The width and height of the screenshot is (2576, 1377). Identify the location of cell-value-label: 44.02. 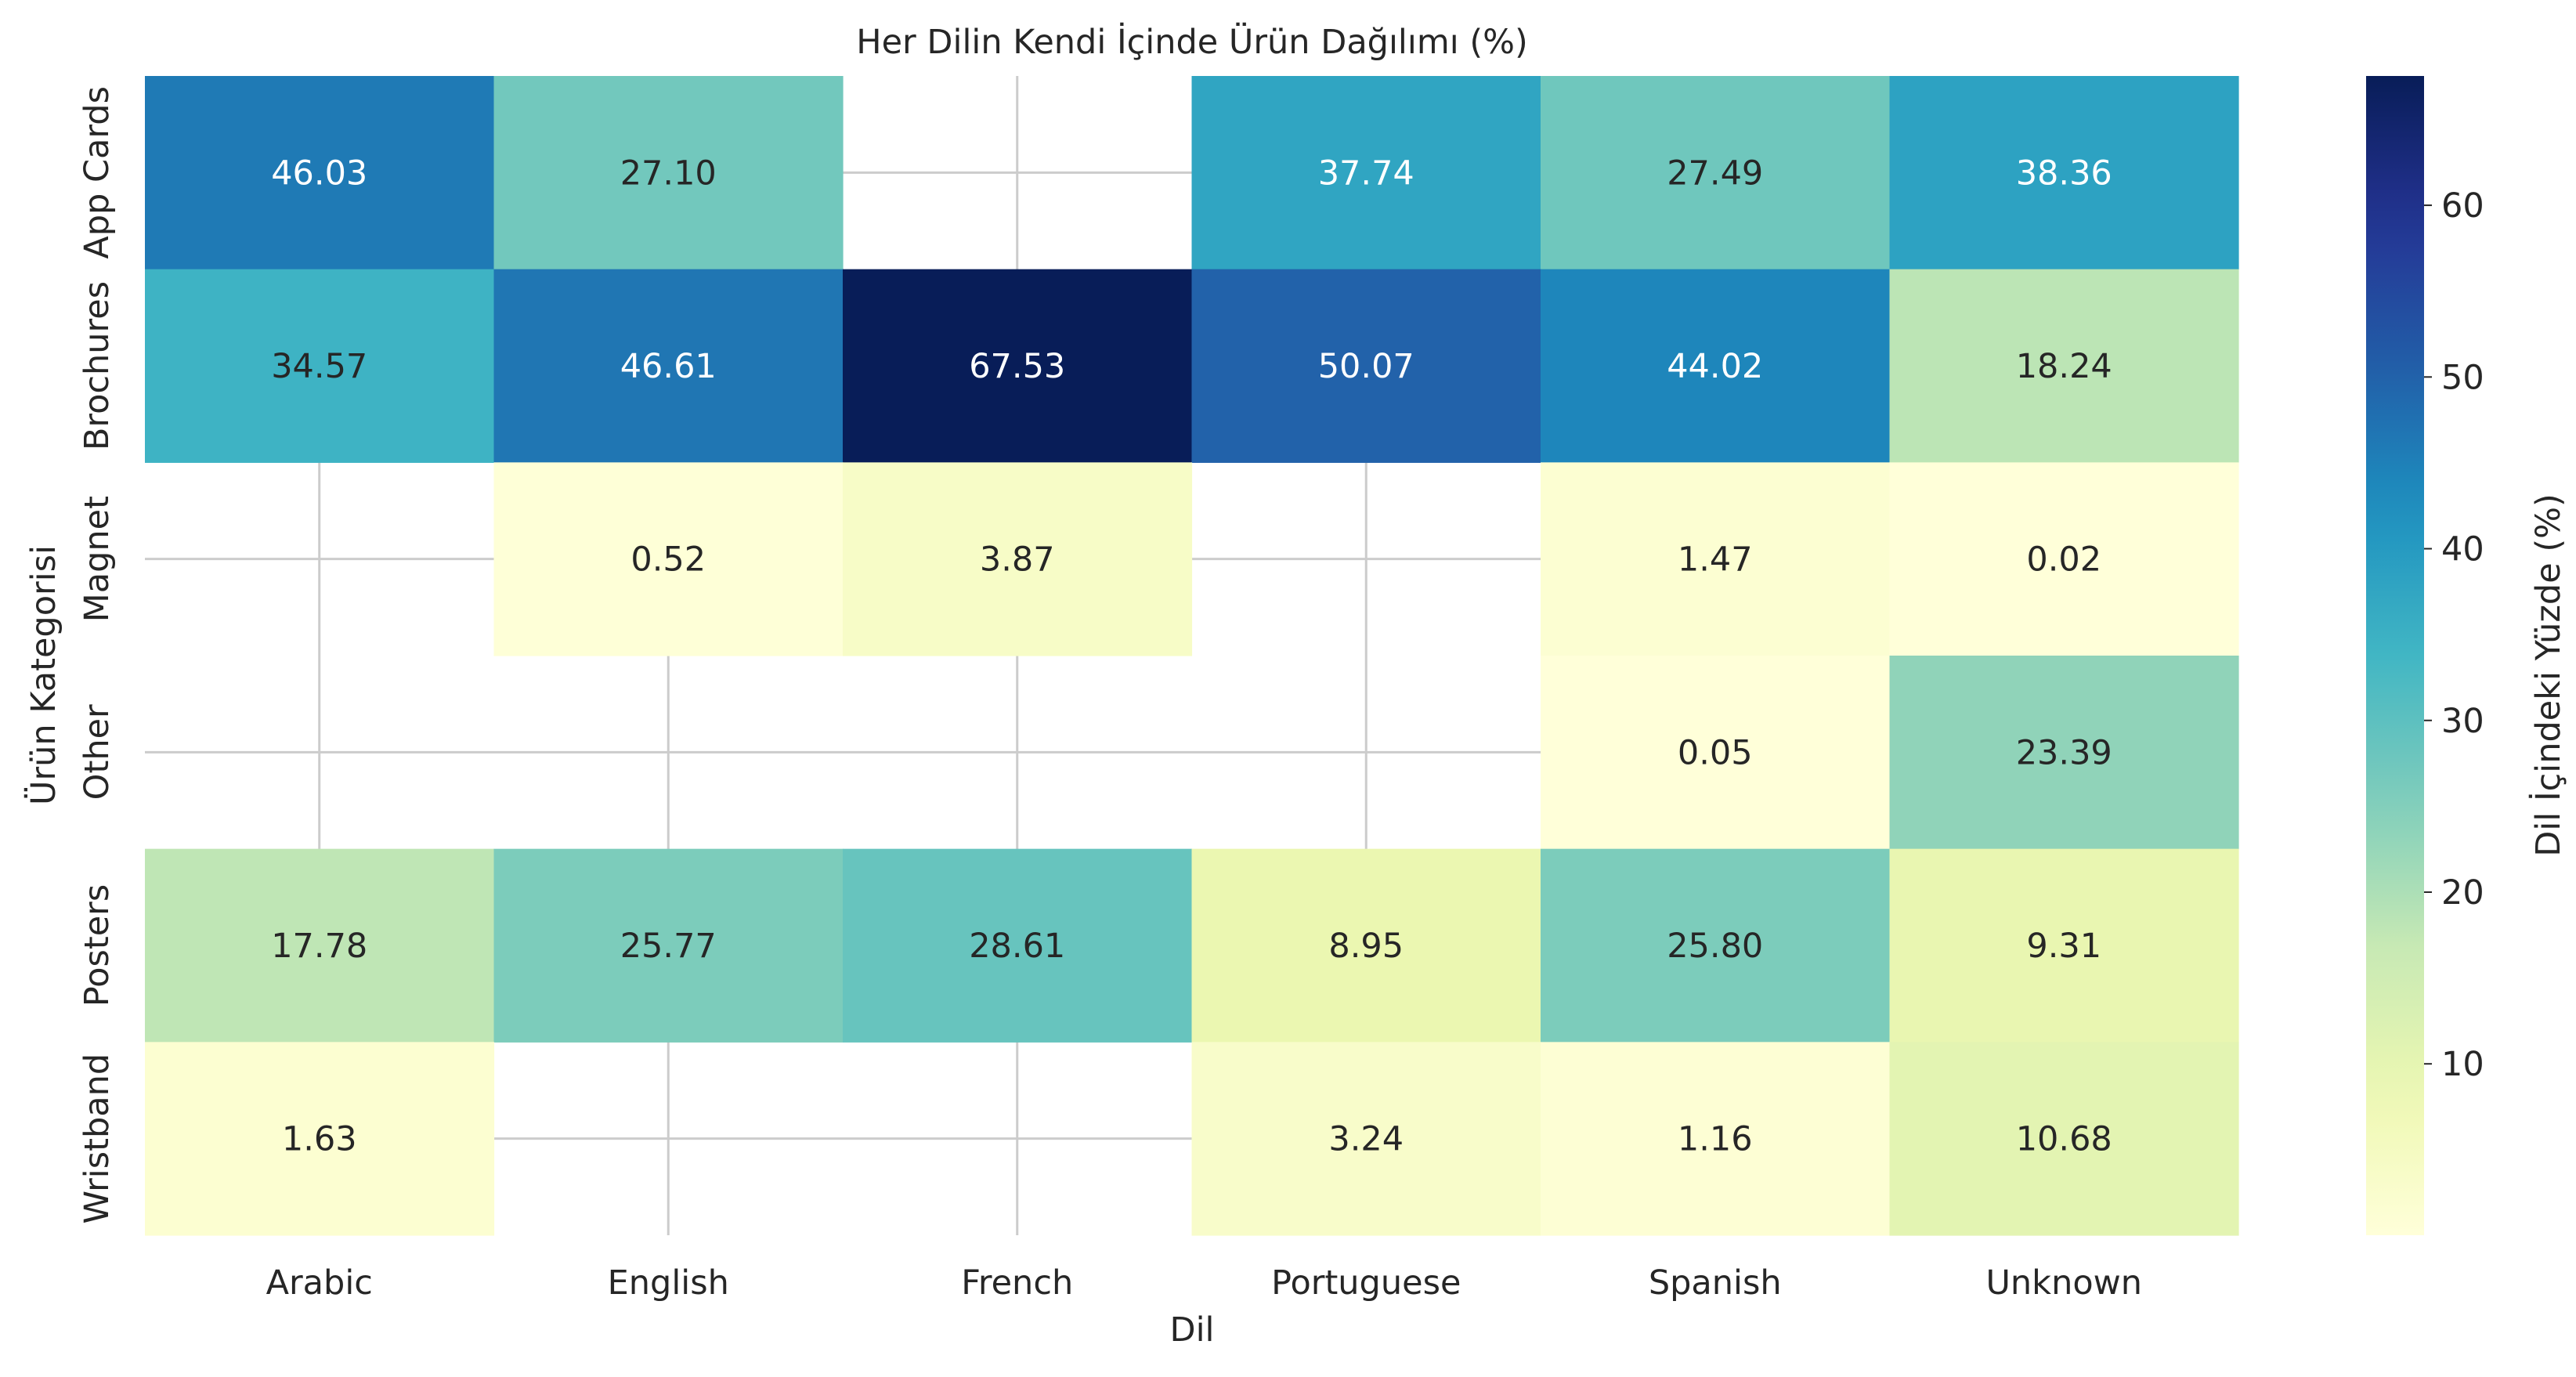
(1715, 366).